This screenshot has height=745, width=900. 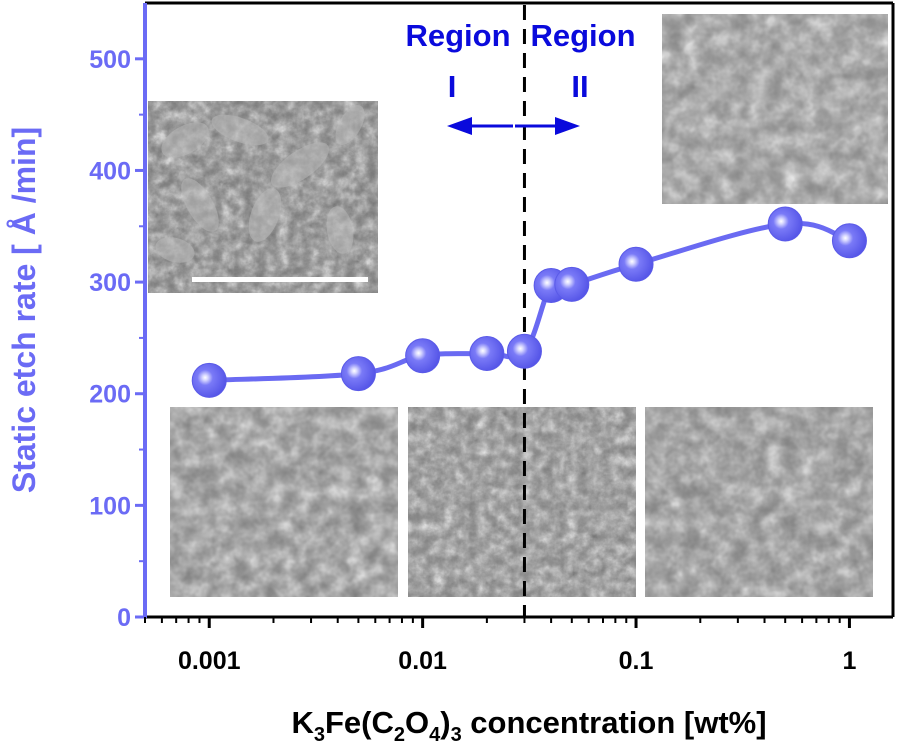 I want to click on region2-label: Region, so click(x=582, y=35).